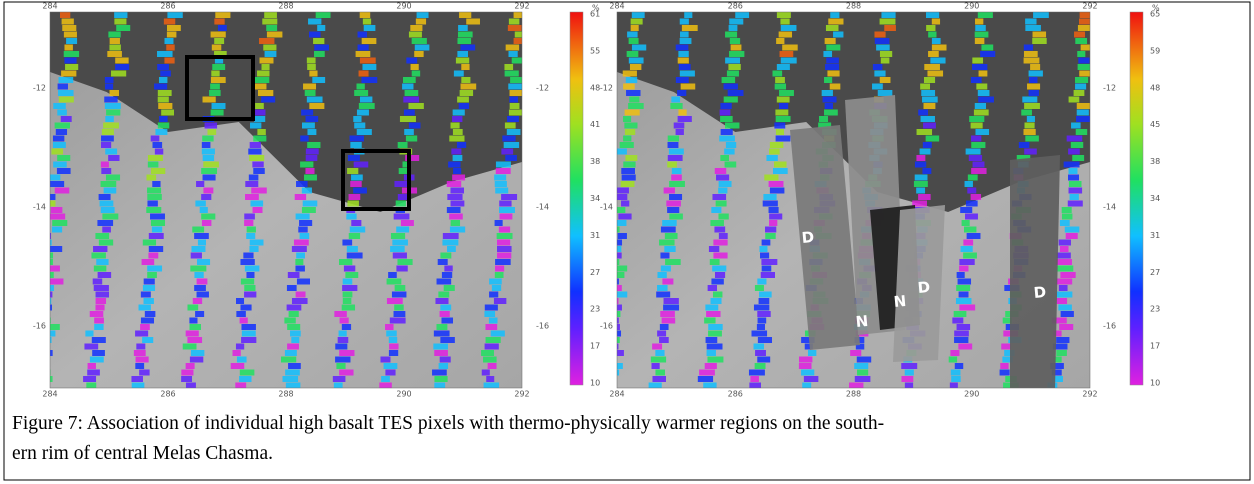 The height and width of the screenshot is (484, 1254). Describe the element at coordinates (220, 88) in the screenshot. I see `highlight-box` at that location.